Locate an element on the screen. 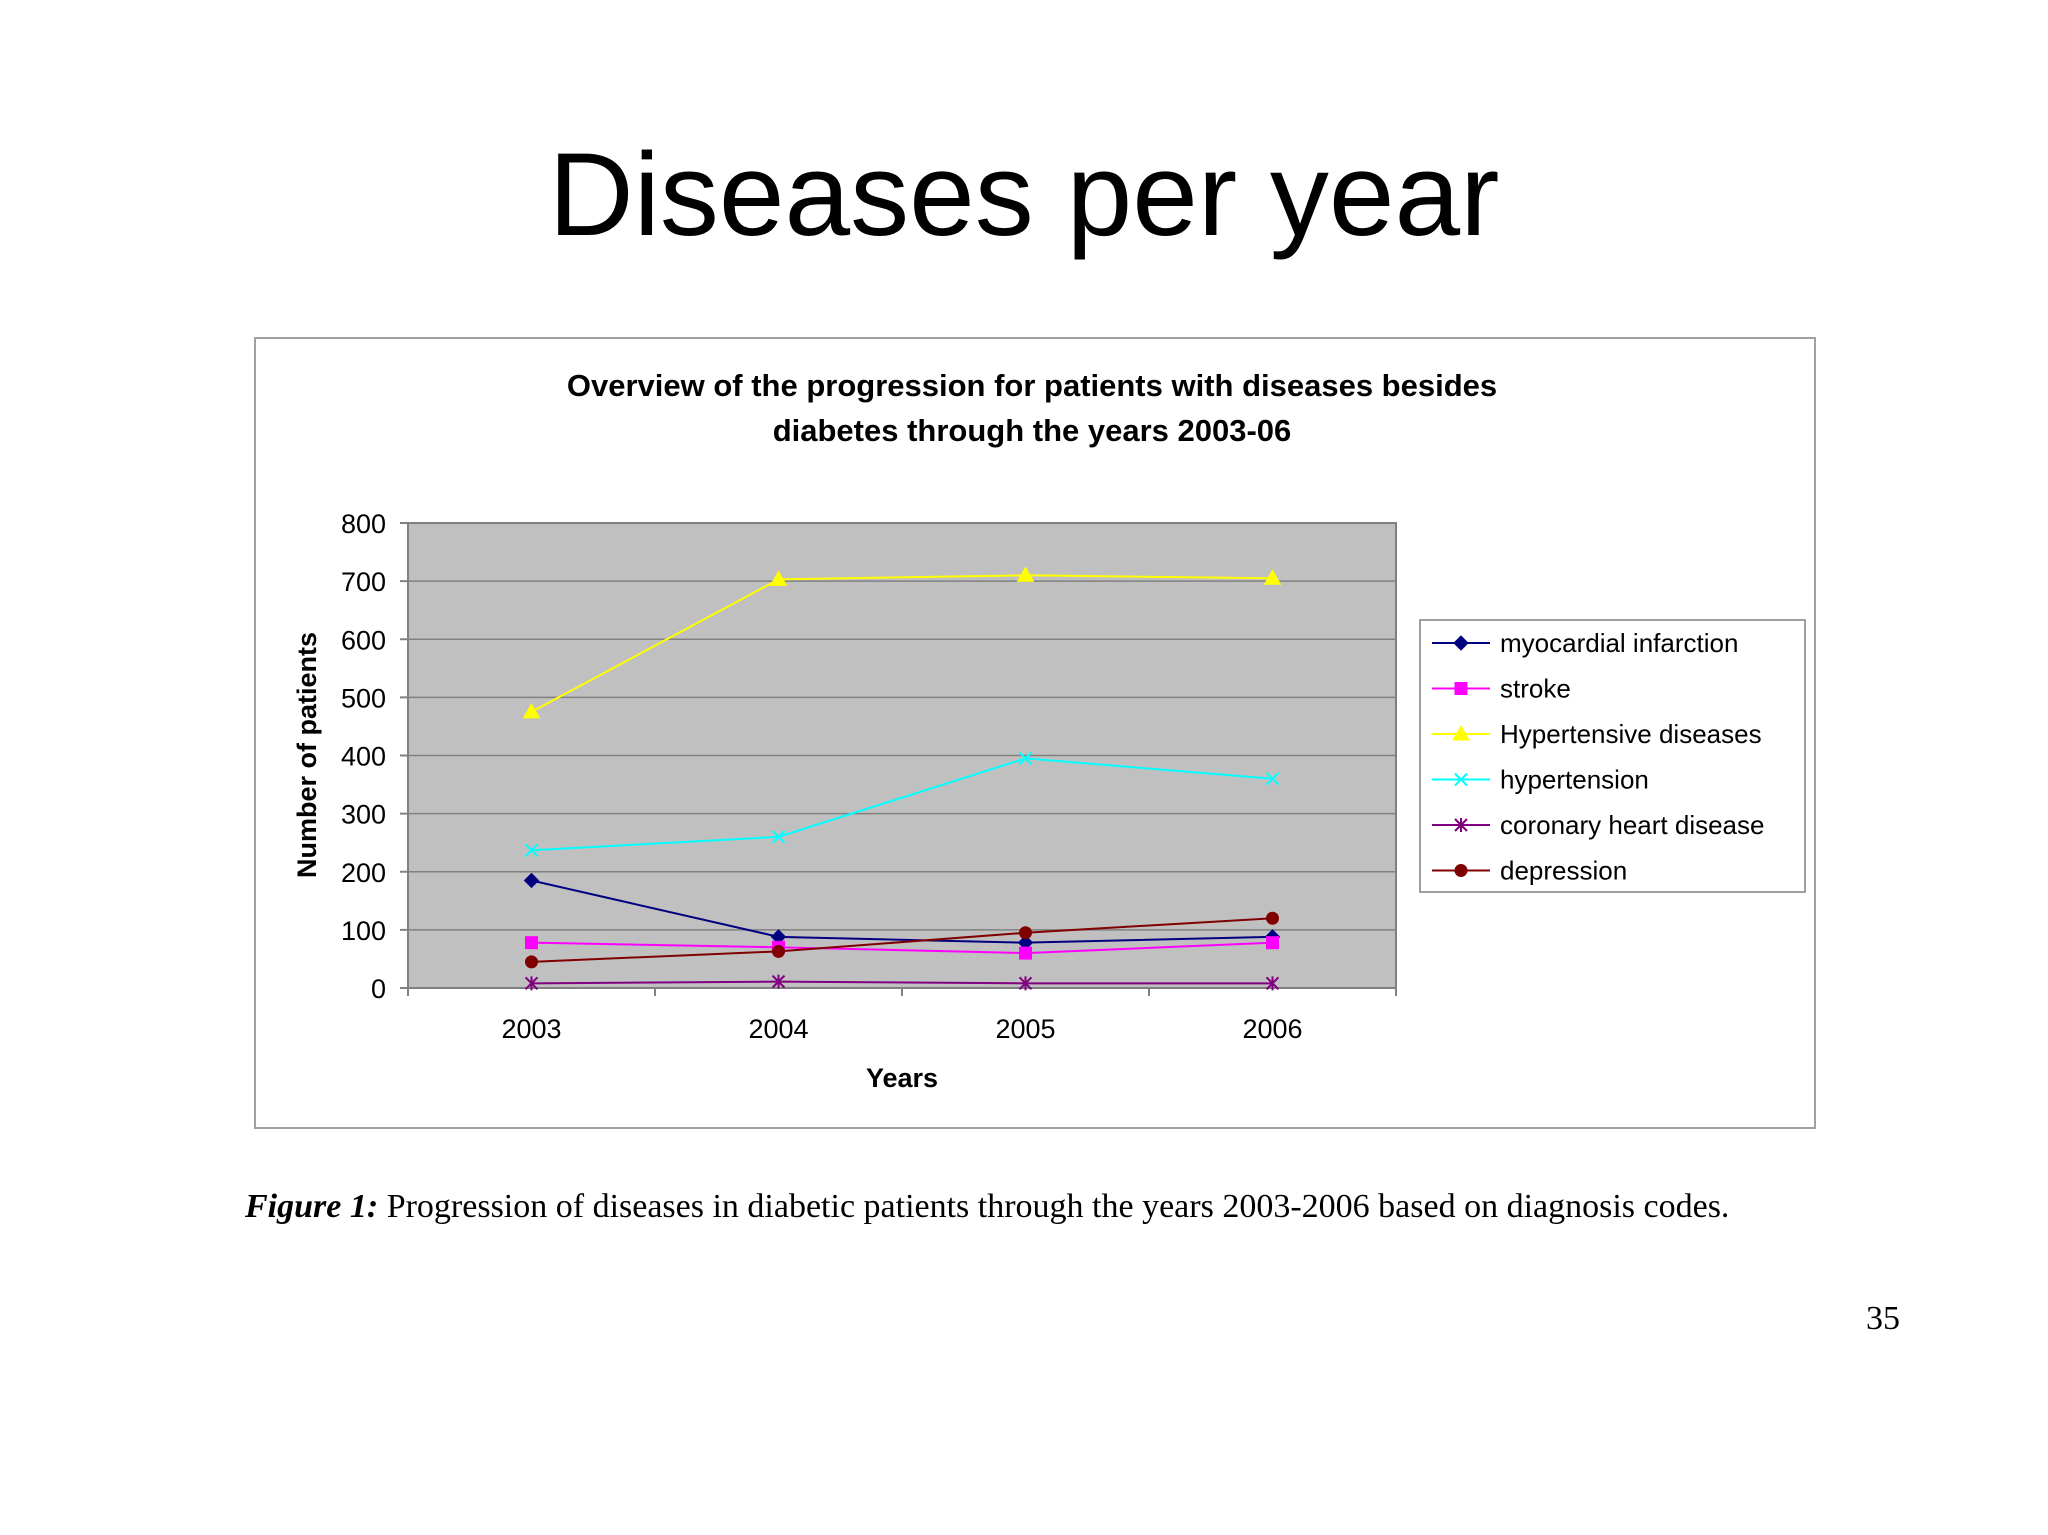 The height and width of the screenshot is (1535, 2048). legend-label: Hypertensive diseases is located at coordinates (1631, 734).